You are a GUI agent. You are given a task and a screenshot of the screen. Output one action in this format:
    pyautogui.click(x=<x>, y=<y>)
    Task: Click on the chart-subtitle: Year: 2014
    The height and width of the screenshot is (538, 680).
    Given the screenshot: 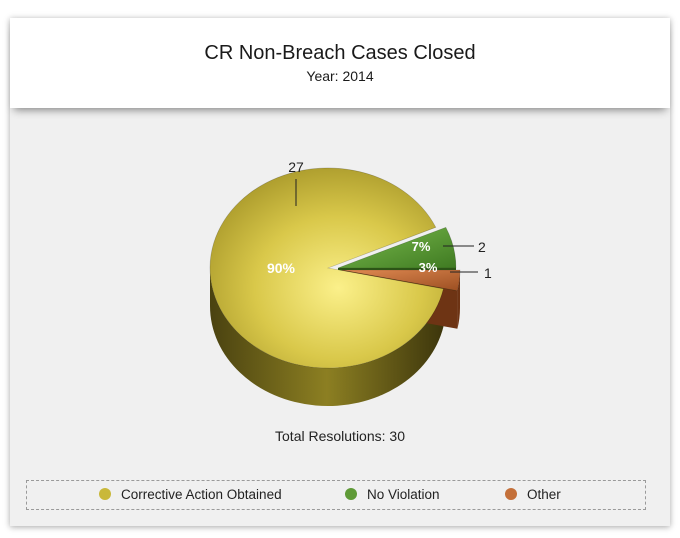 What is the action you would take?
    pyautogui.click(x=340, y=76)
    